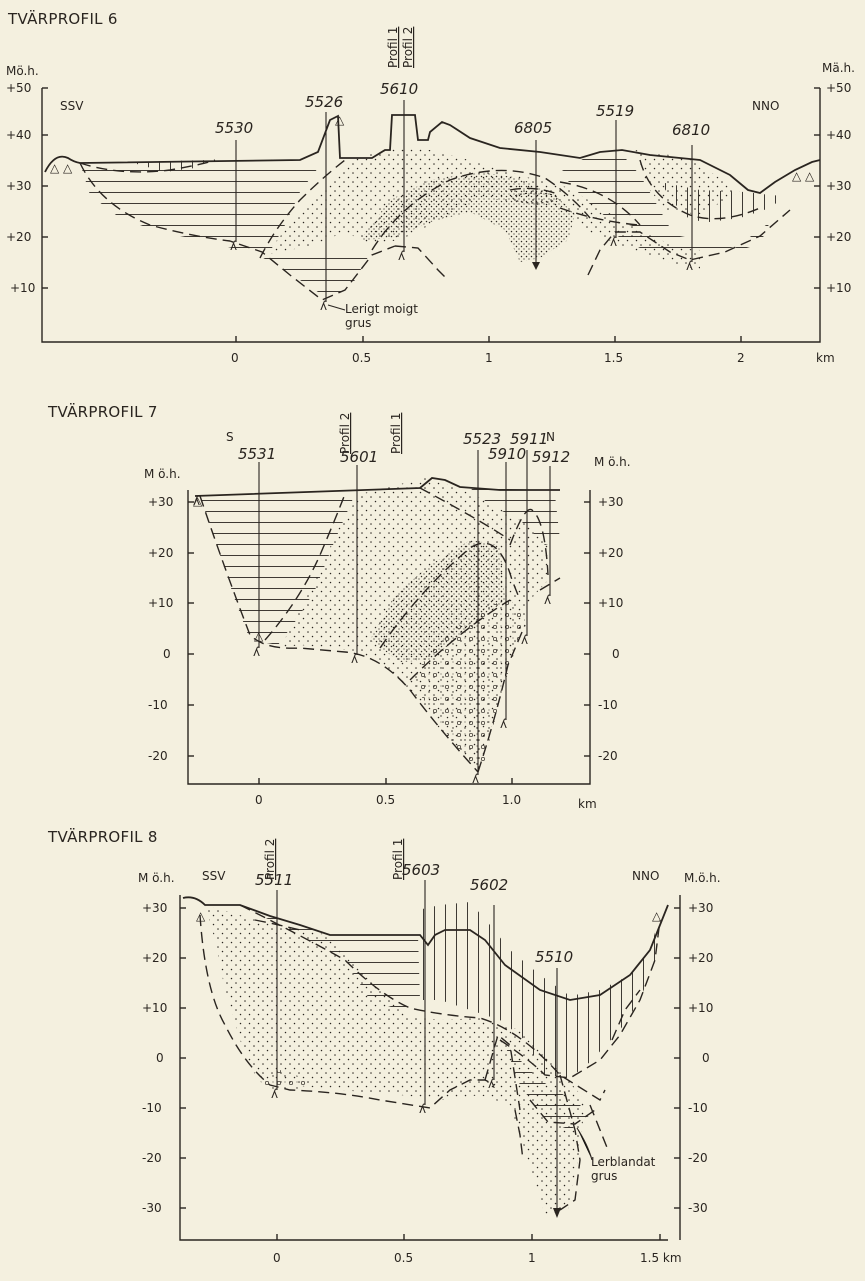 This screenshot has height=1281, width=865. What do you see at coordinates (482, 439) in the screenshot?
I see `borehole-label: 5523` at bounding box center [482, 439].